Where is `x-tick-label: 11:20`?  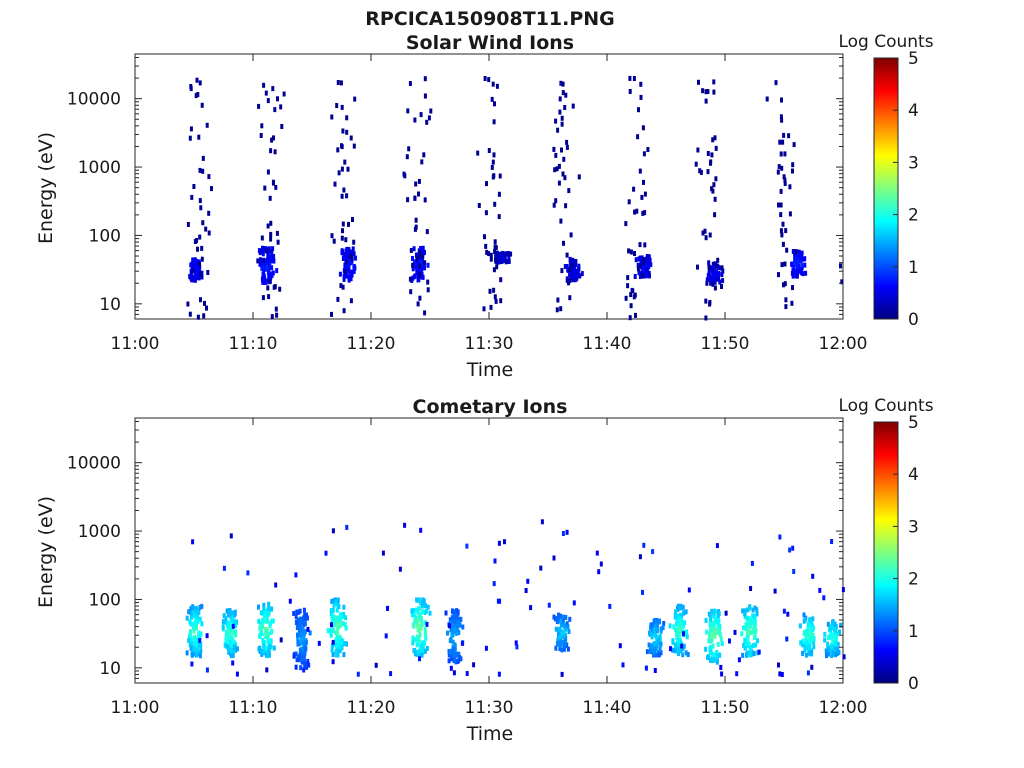 x-tick-label: 11:20 is located at coordinates (371, 344).